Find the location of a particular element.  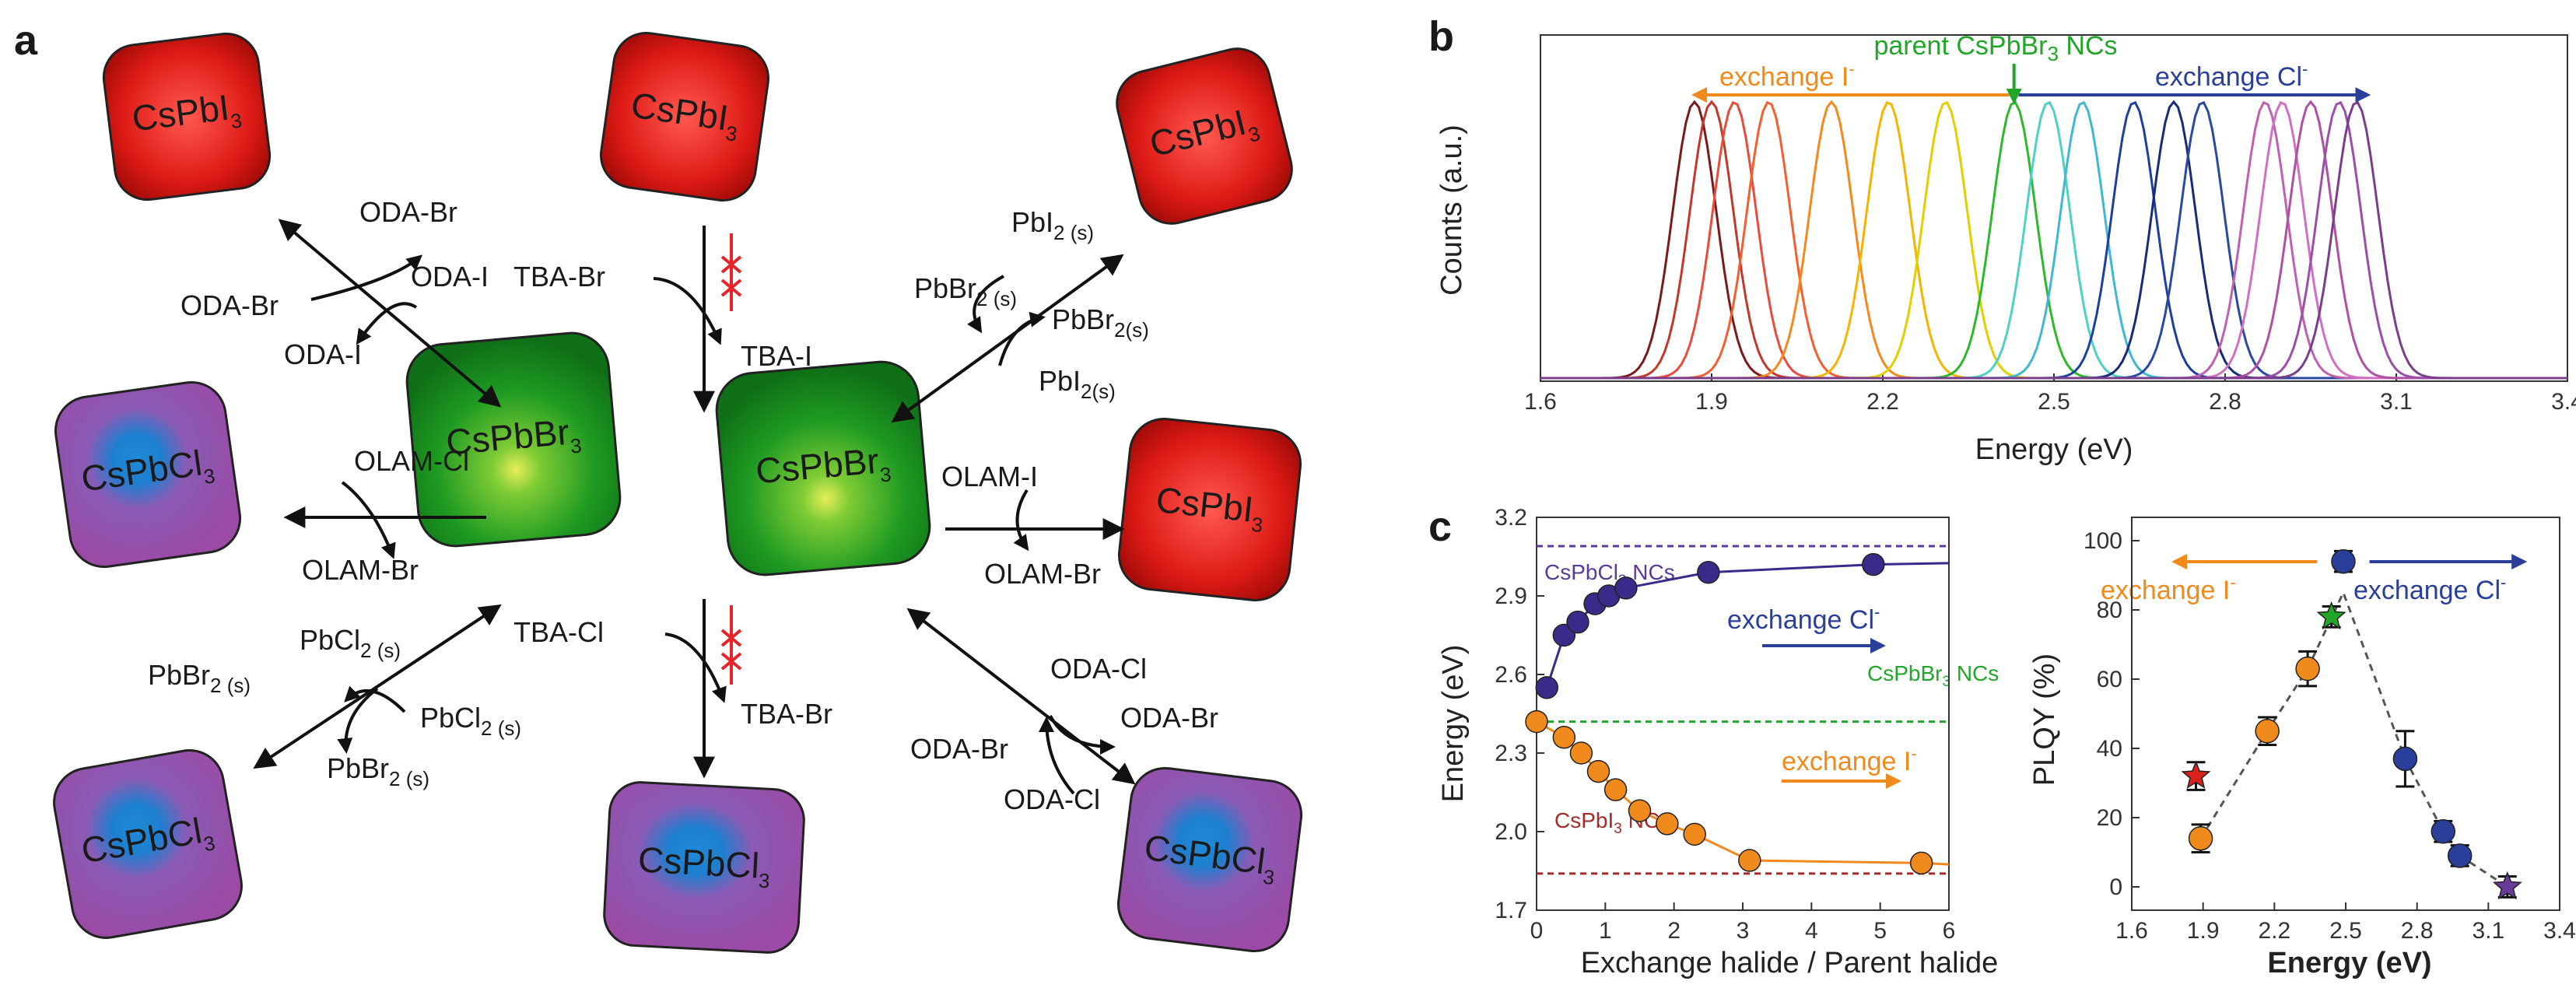

cube-cspbi3-nw: CsPbI3 is located at coordinates (187, 116).